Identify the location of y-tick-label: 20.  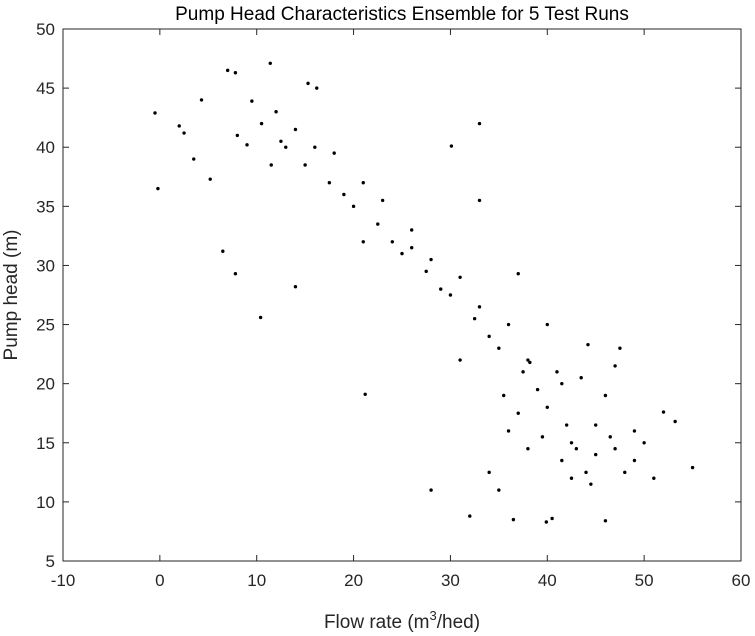
(45, 384).